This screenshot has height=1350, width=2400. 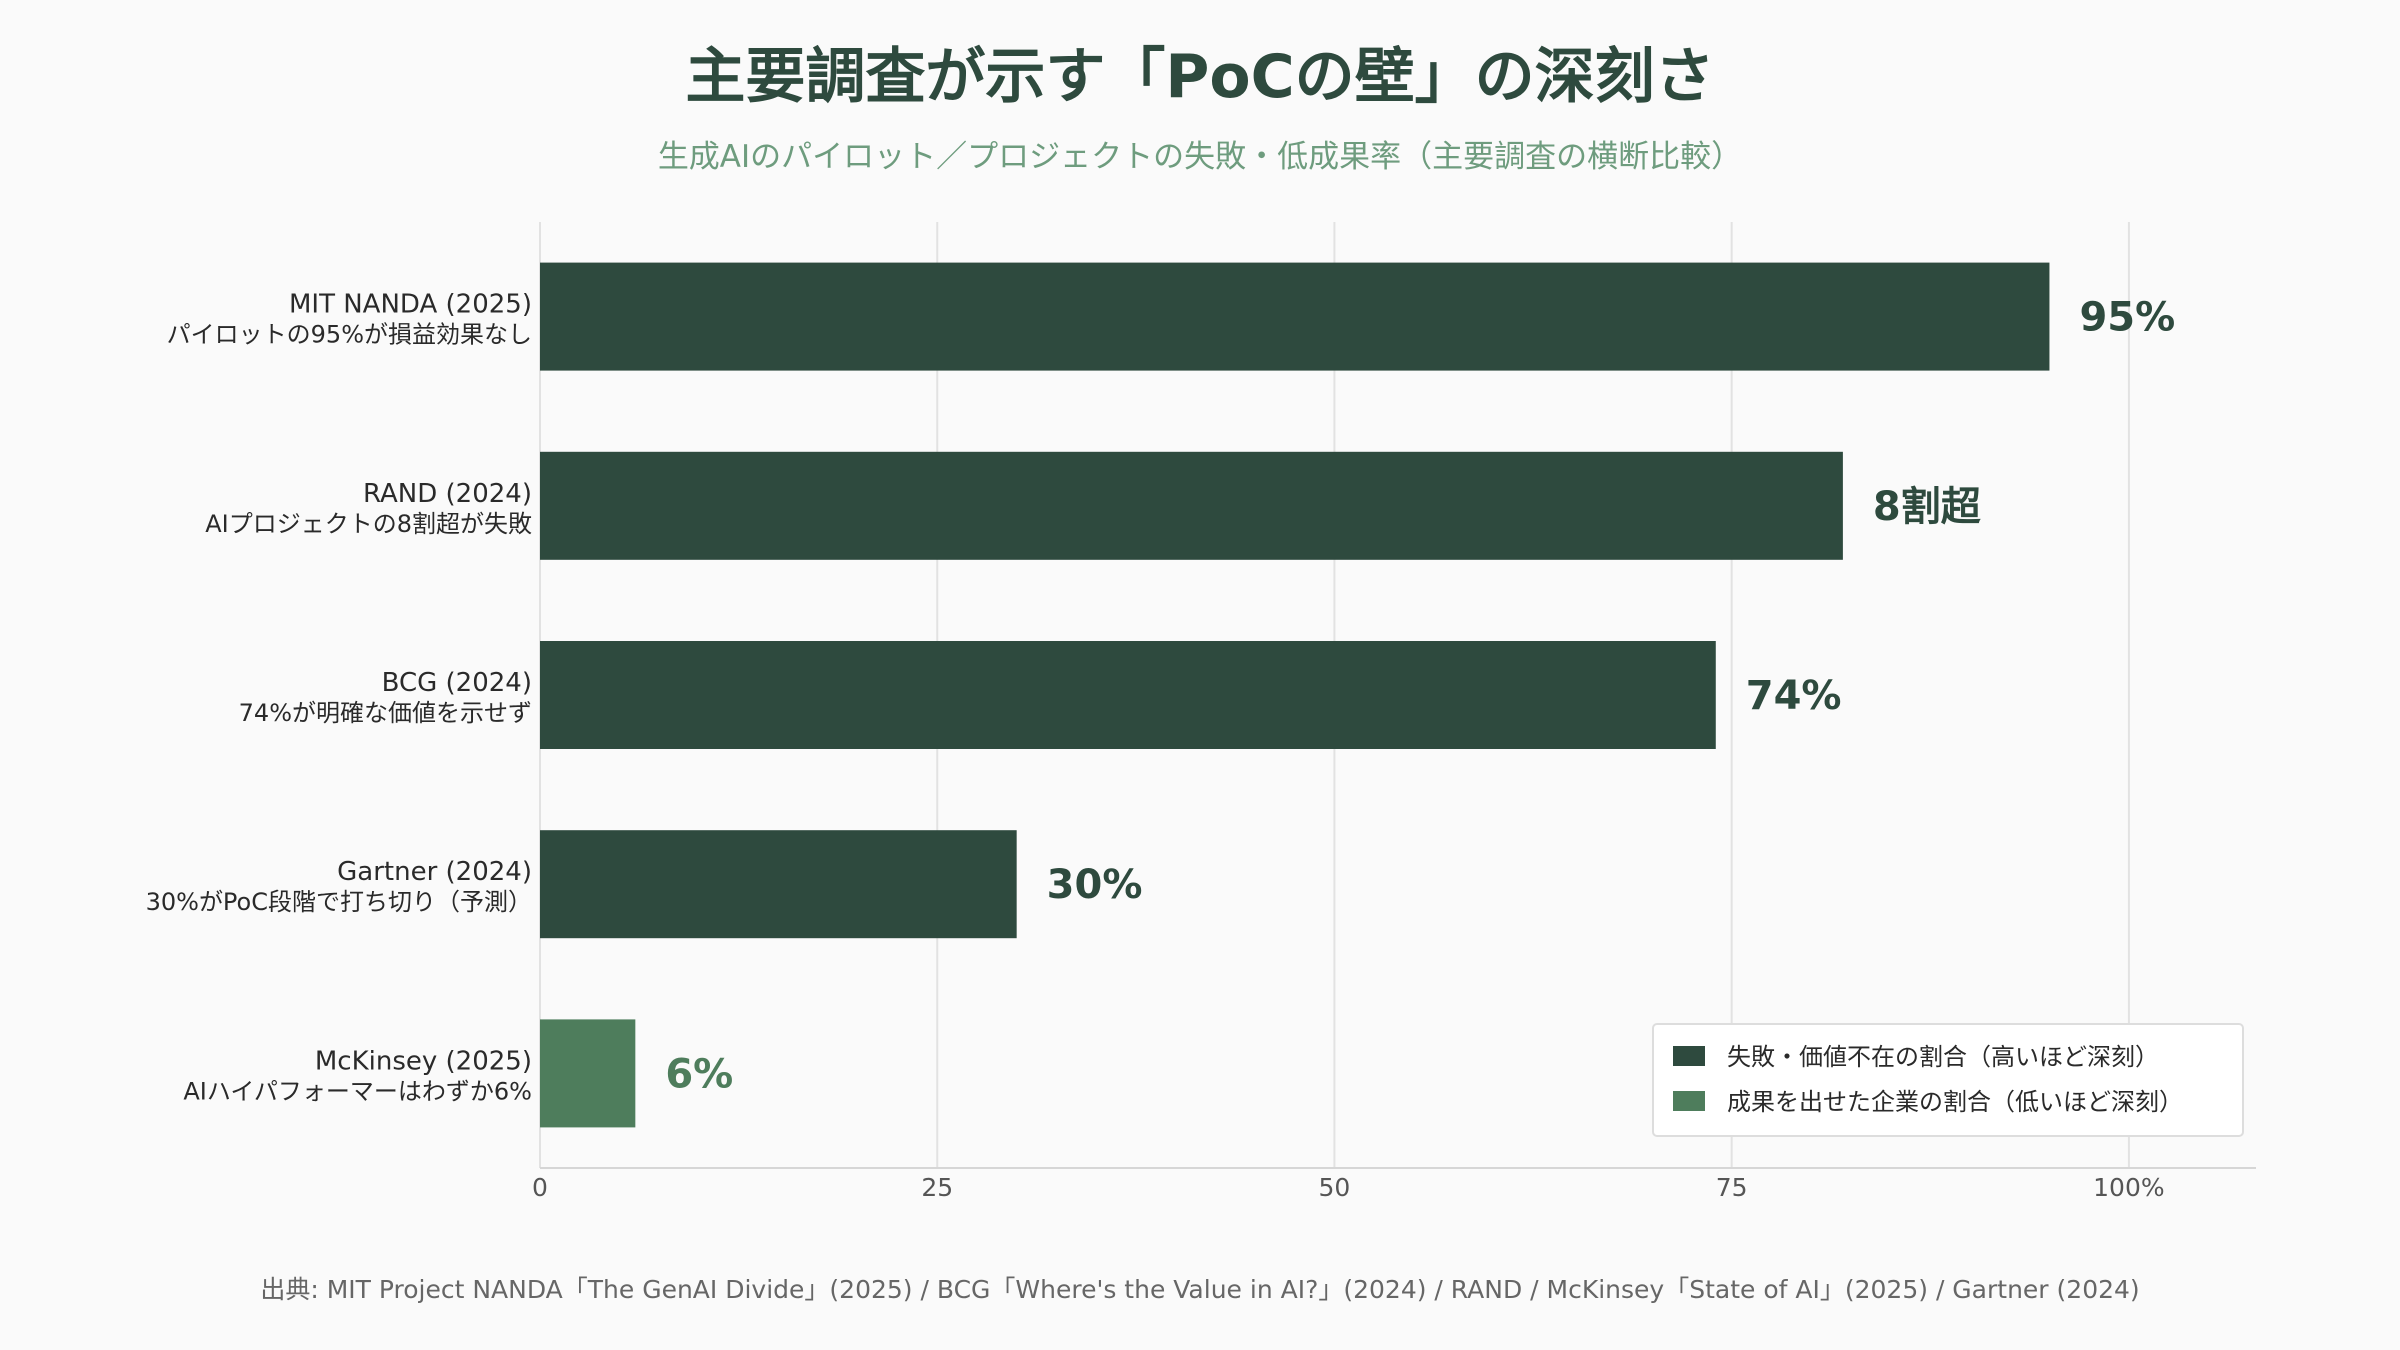 I want to click on legend-label: 失敗・価値不在の割合（高いほど深刻）, so click(x=1943, y=1057).